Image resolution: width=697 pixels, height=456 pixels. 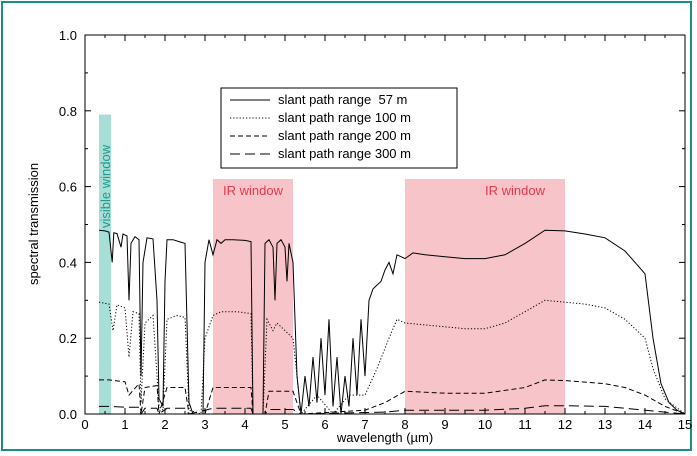 I want to click on x-tick-label-9: 9, so click(x=444, y=424).